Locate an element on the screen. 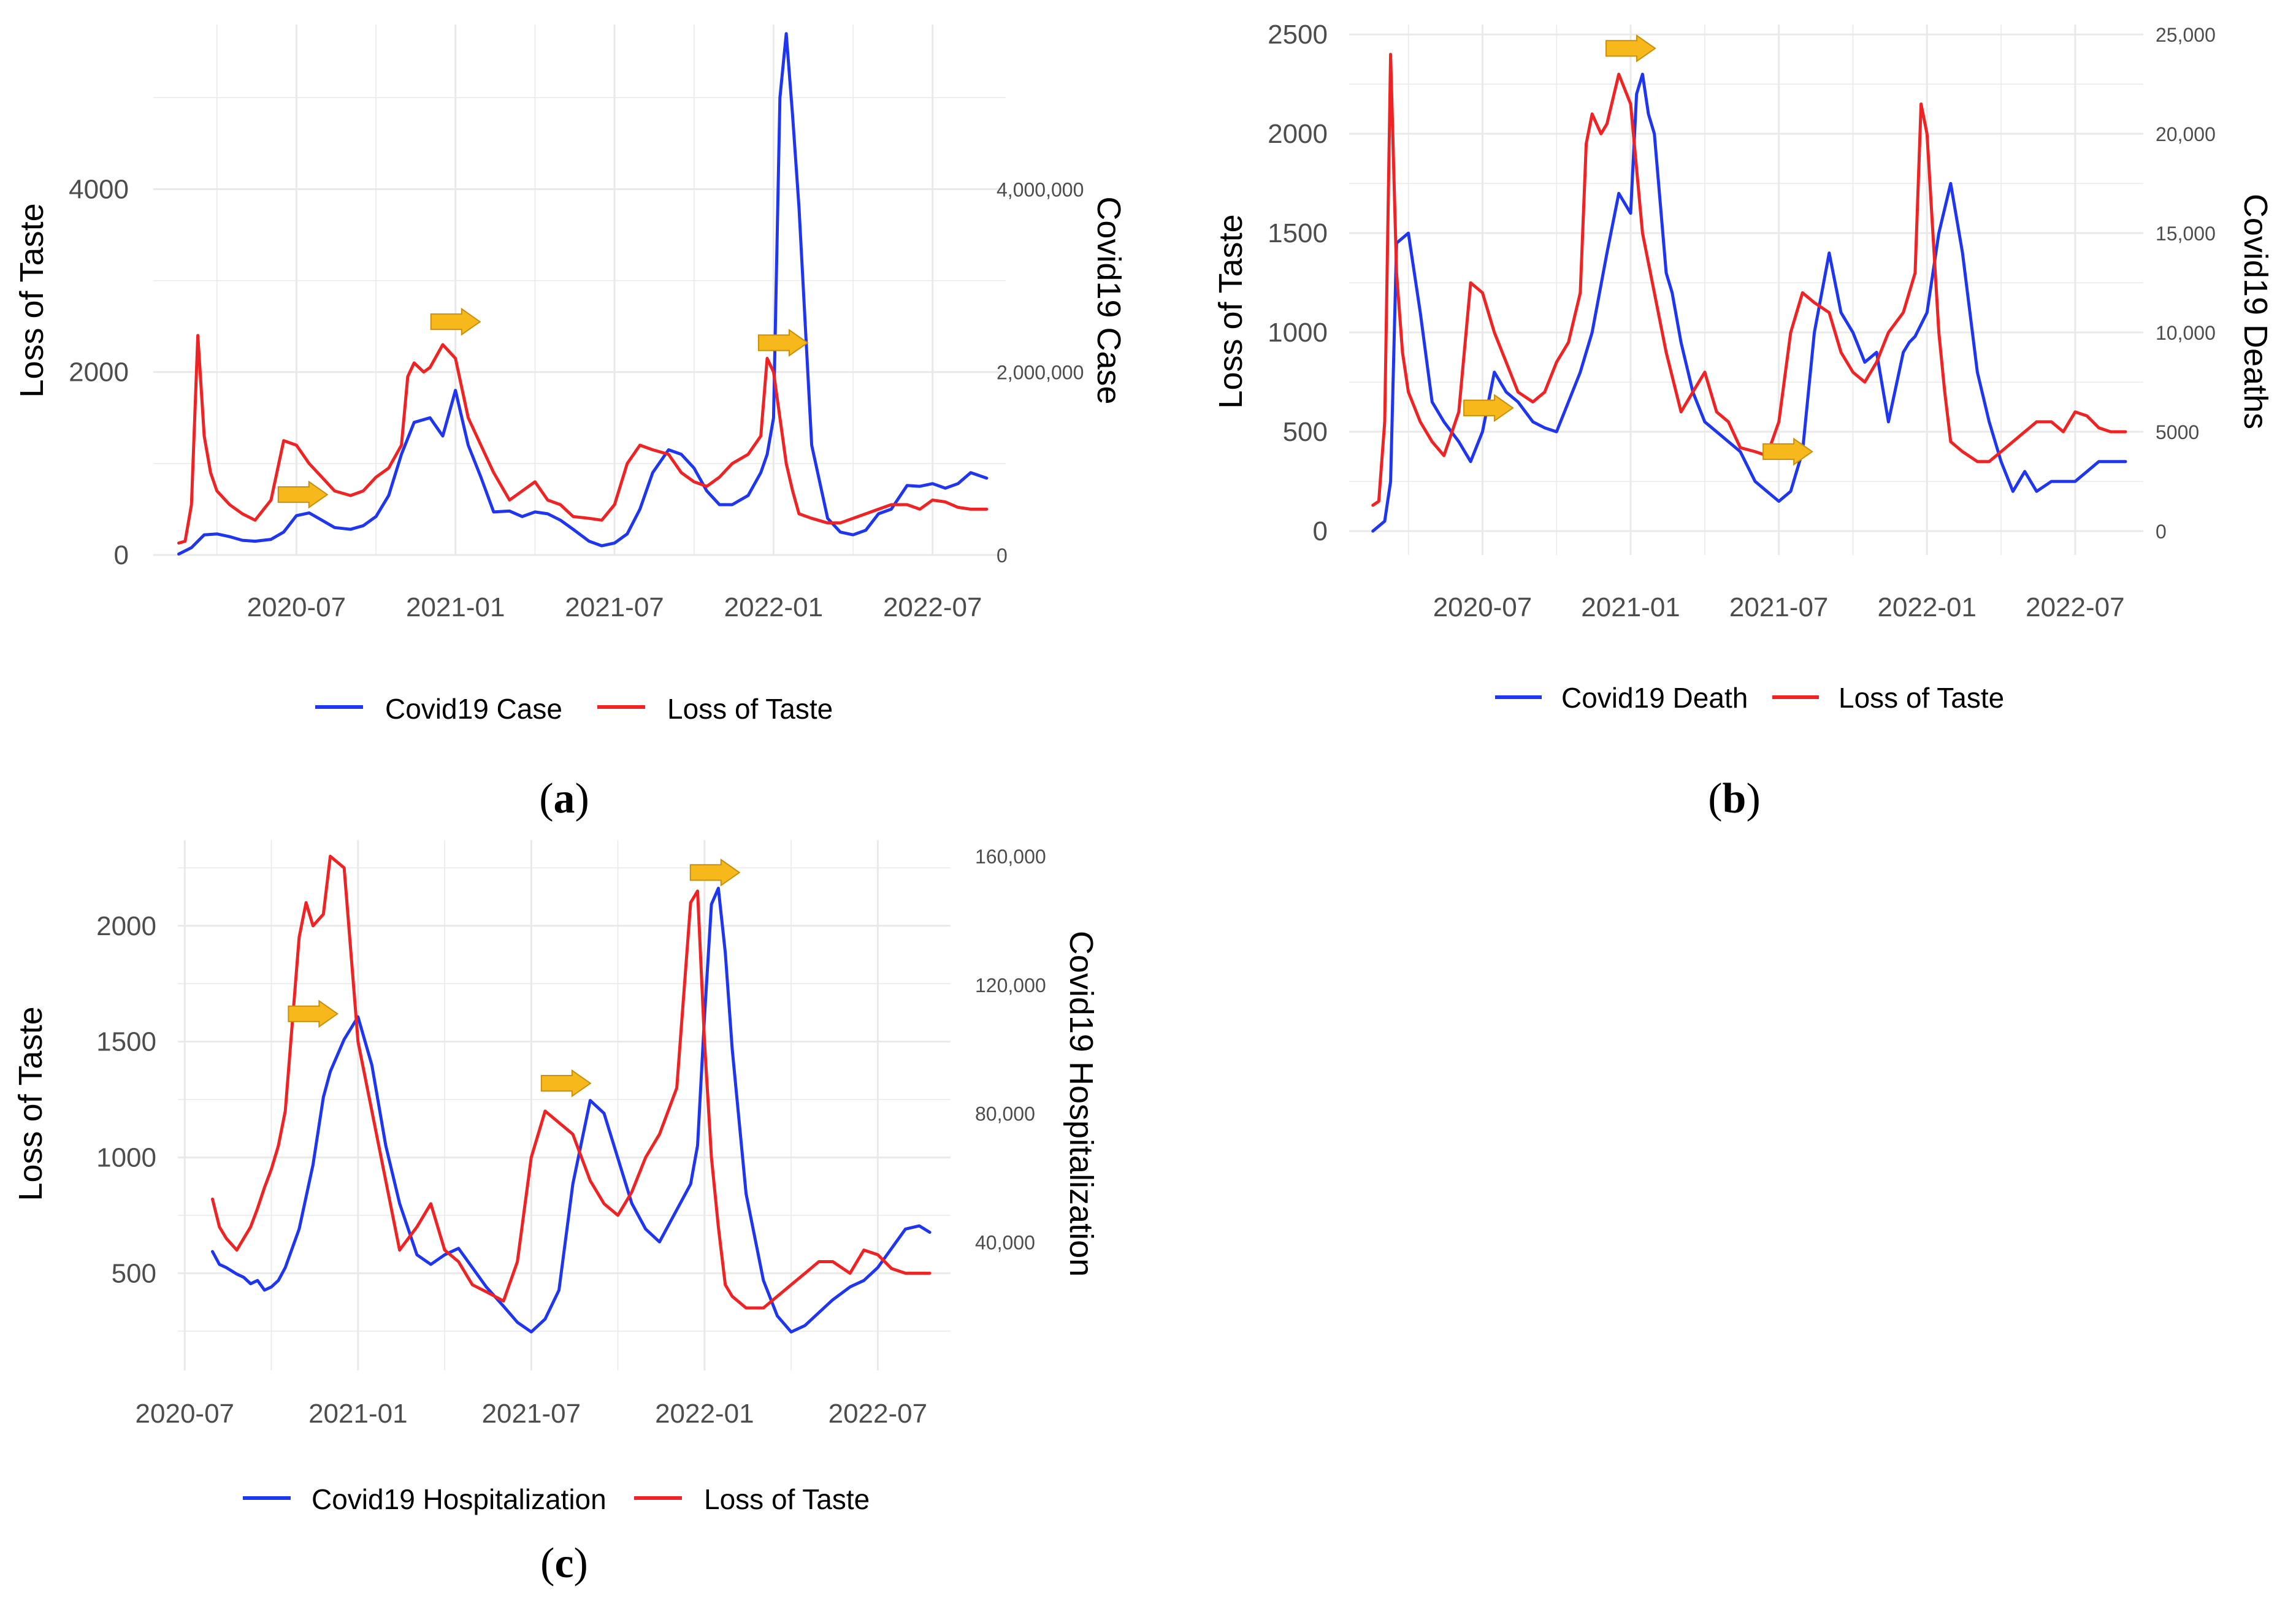 This screenshot has width=2296, height=1598. panel-c-label: (c) is located at coordinates (564, 1564).